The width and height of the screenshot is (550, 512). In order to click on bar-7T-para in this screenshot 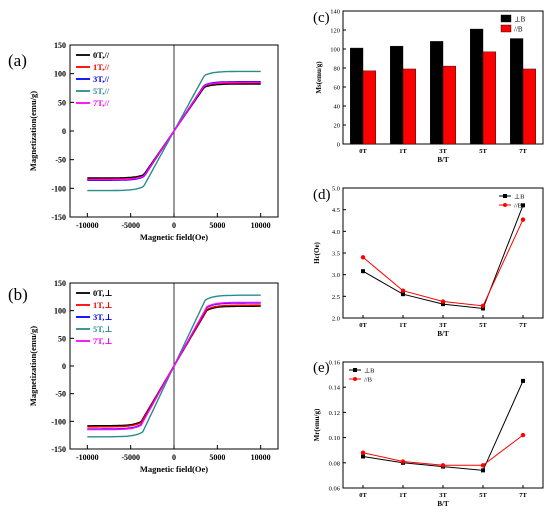, I will do `click(529, 106)`.